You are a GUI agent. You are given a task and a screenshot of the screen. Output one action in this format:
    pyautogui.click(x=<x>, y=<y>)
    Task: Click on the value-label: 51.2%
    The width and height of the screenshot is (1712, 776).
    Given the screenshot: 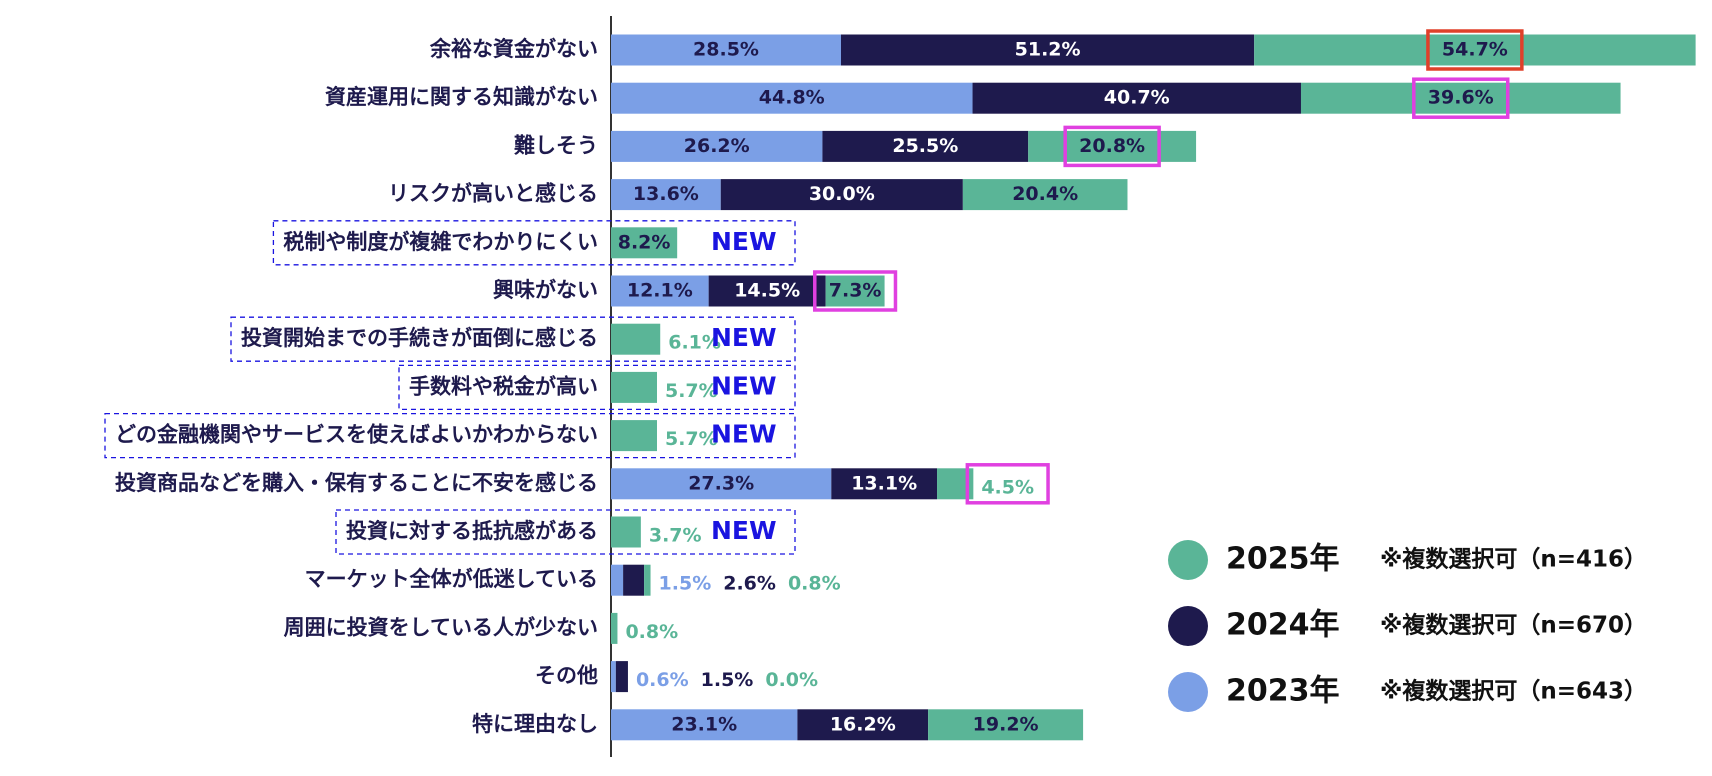 What is the action you would take?
    pyautogui.click(x=1048, y=50)
    